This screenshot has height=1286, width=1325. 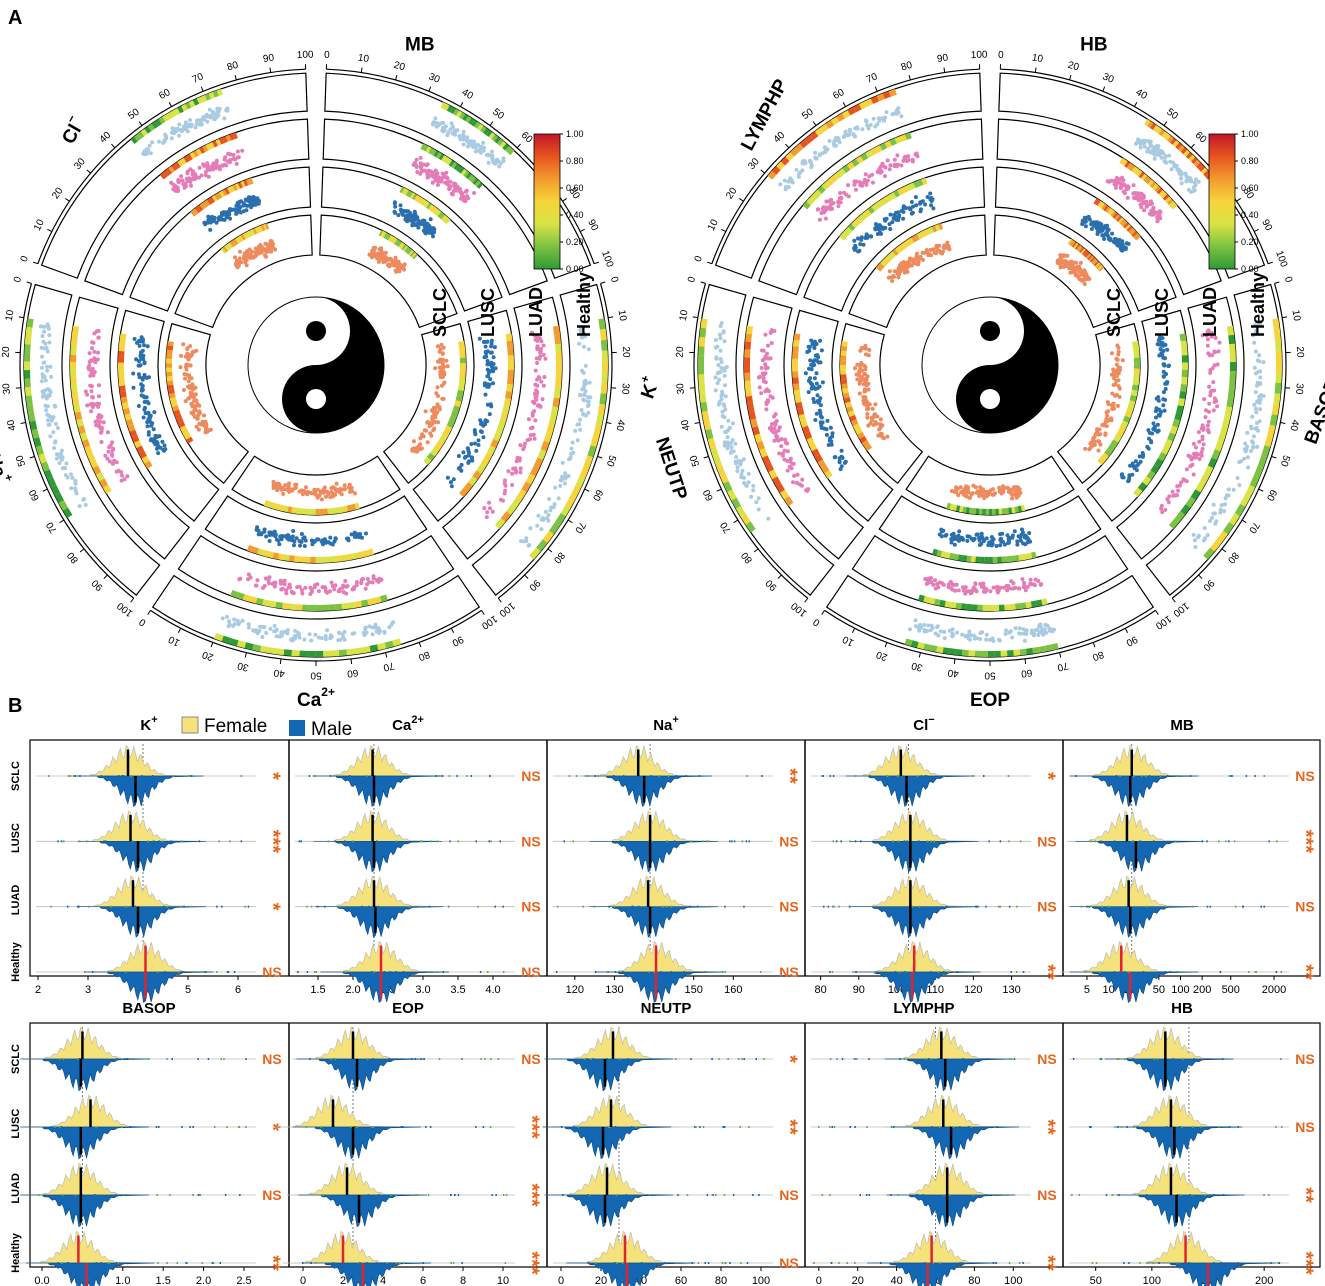 What do you see at coordinates (575, 188) in the screenshot?
I see `colorbar-tick-label: 0.60` at bounding box center [575, 188].